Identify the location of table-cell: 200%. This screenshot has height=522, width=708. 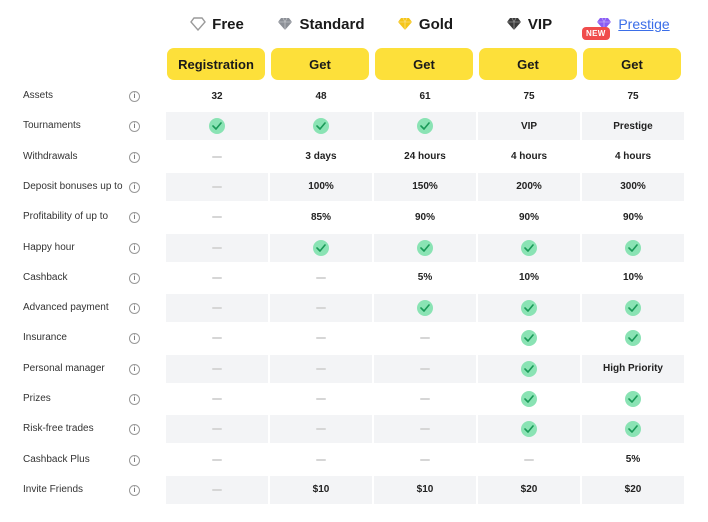
(529, 186).